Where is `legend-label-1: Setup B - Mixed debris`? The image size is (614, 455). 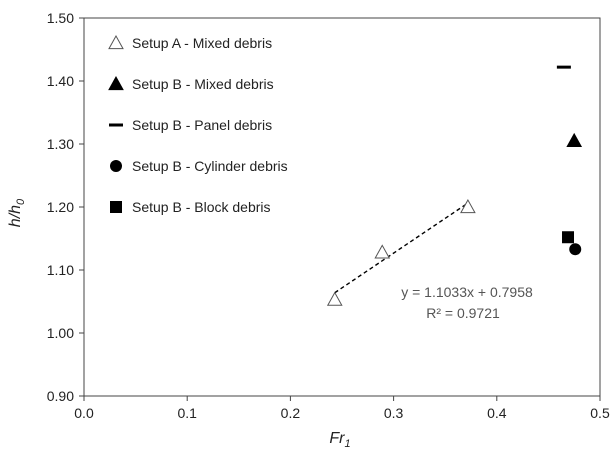 legend-label-1: Setup B - Mixed debris is located at coordinates (203, 84).